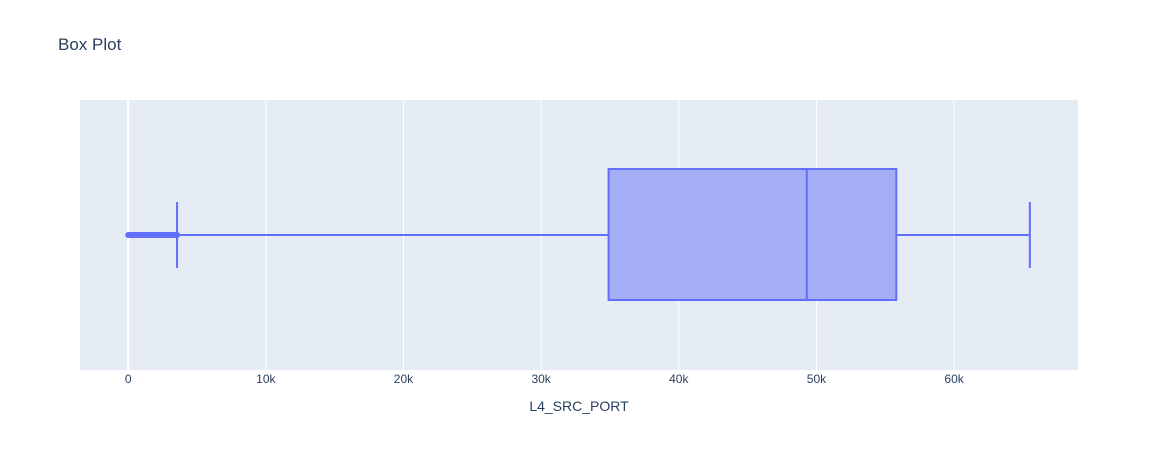 The image size is (1158, 450). I want to click on x-axis-ticks: 0 10k 20k 30k 40k 50k 60k, so click(545, 379).